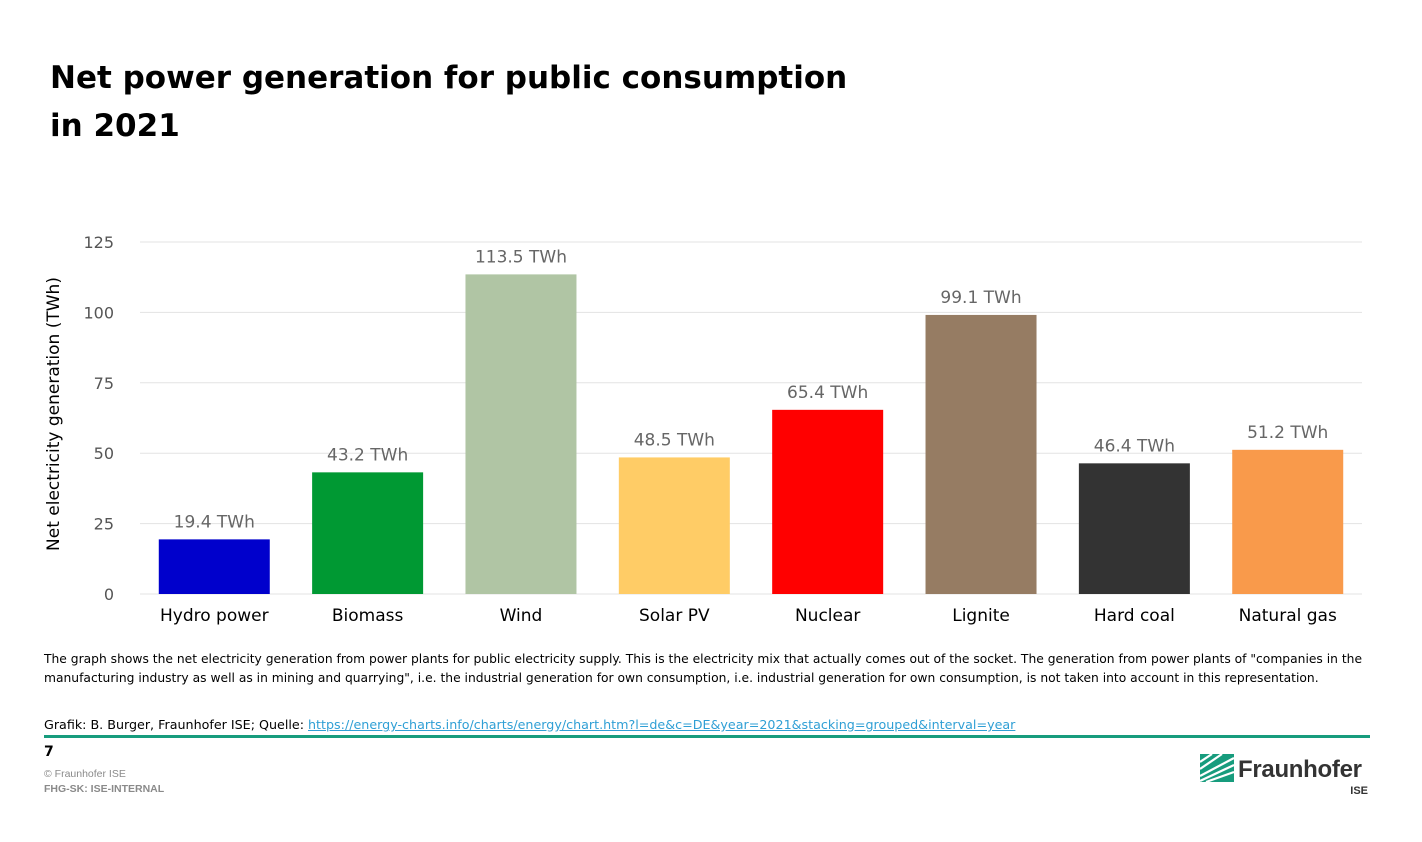 This screenshot has width=1422, height=842. Describe the element at coordinates (214, 522) in the screenshot. I see `data-label: 19.4 TWh` at that location.